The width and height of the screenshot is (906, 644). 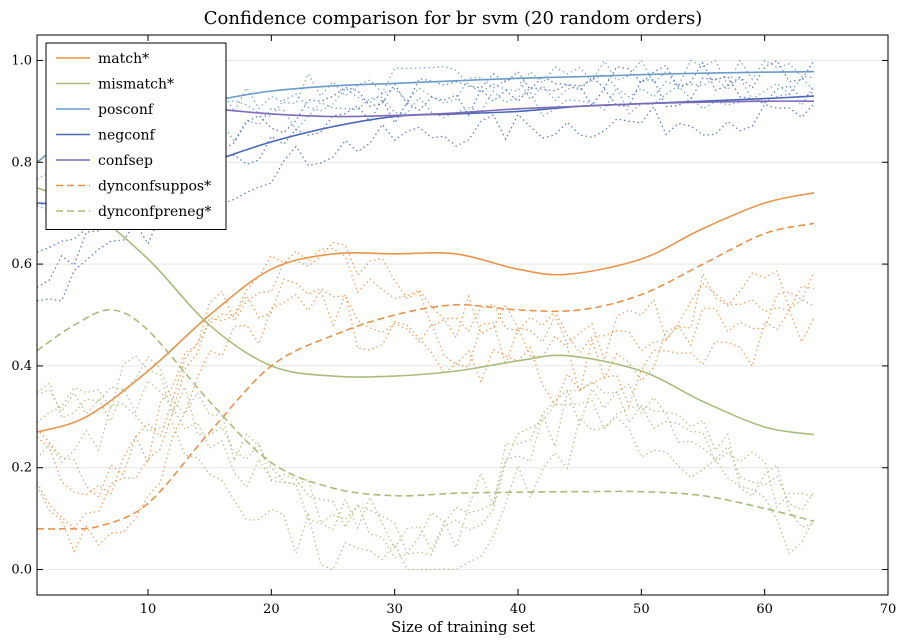 I want to click on legend-label: confsep, so click(x=125, y=161).